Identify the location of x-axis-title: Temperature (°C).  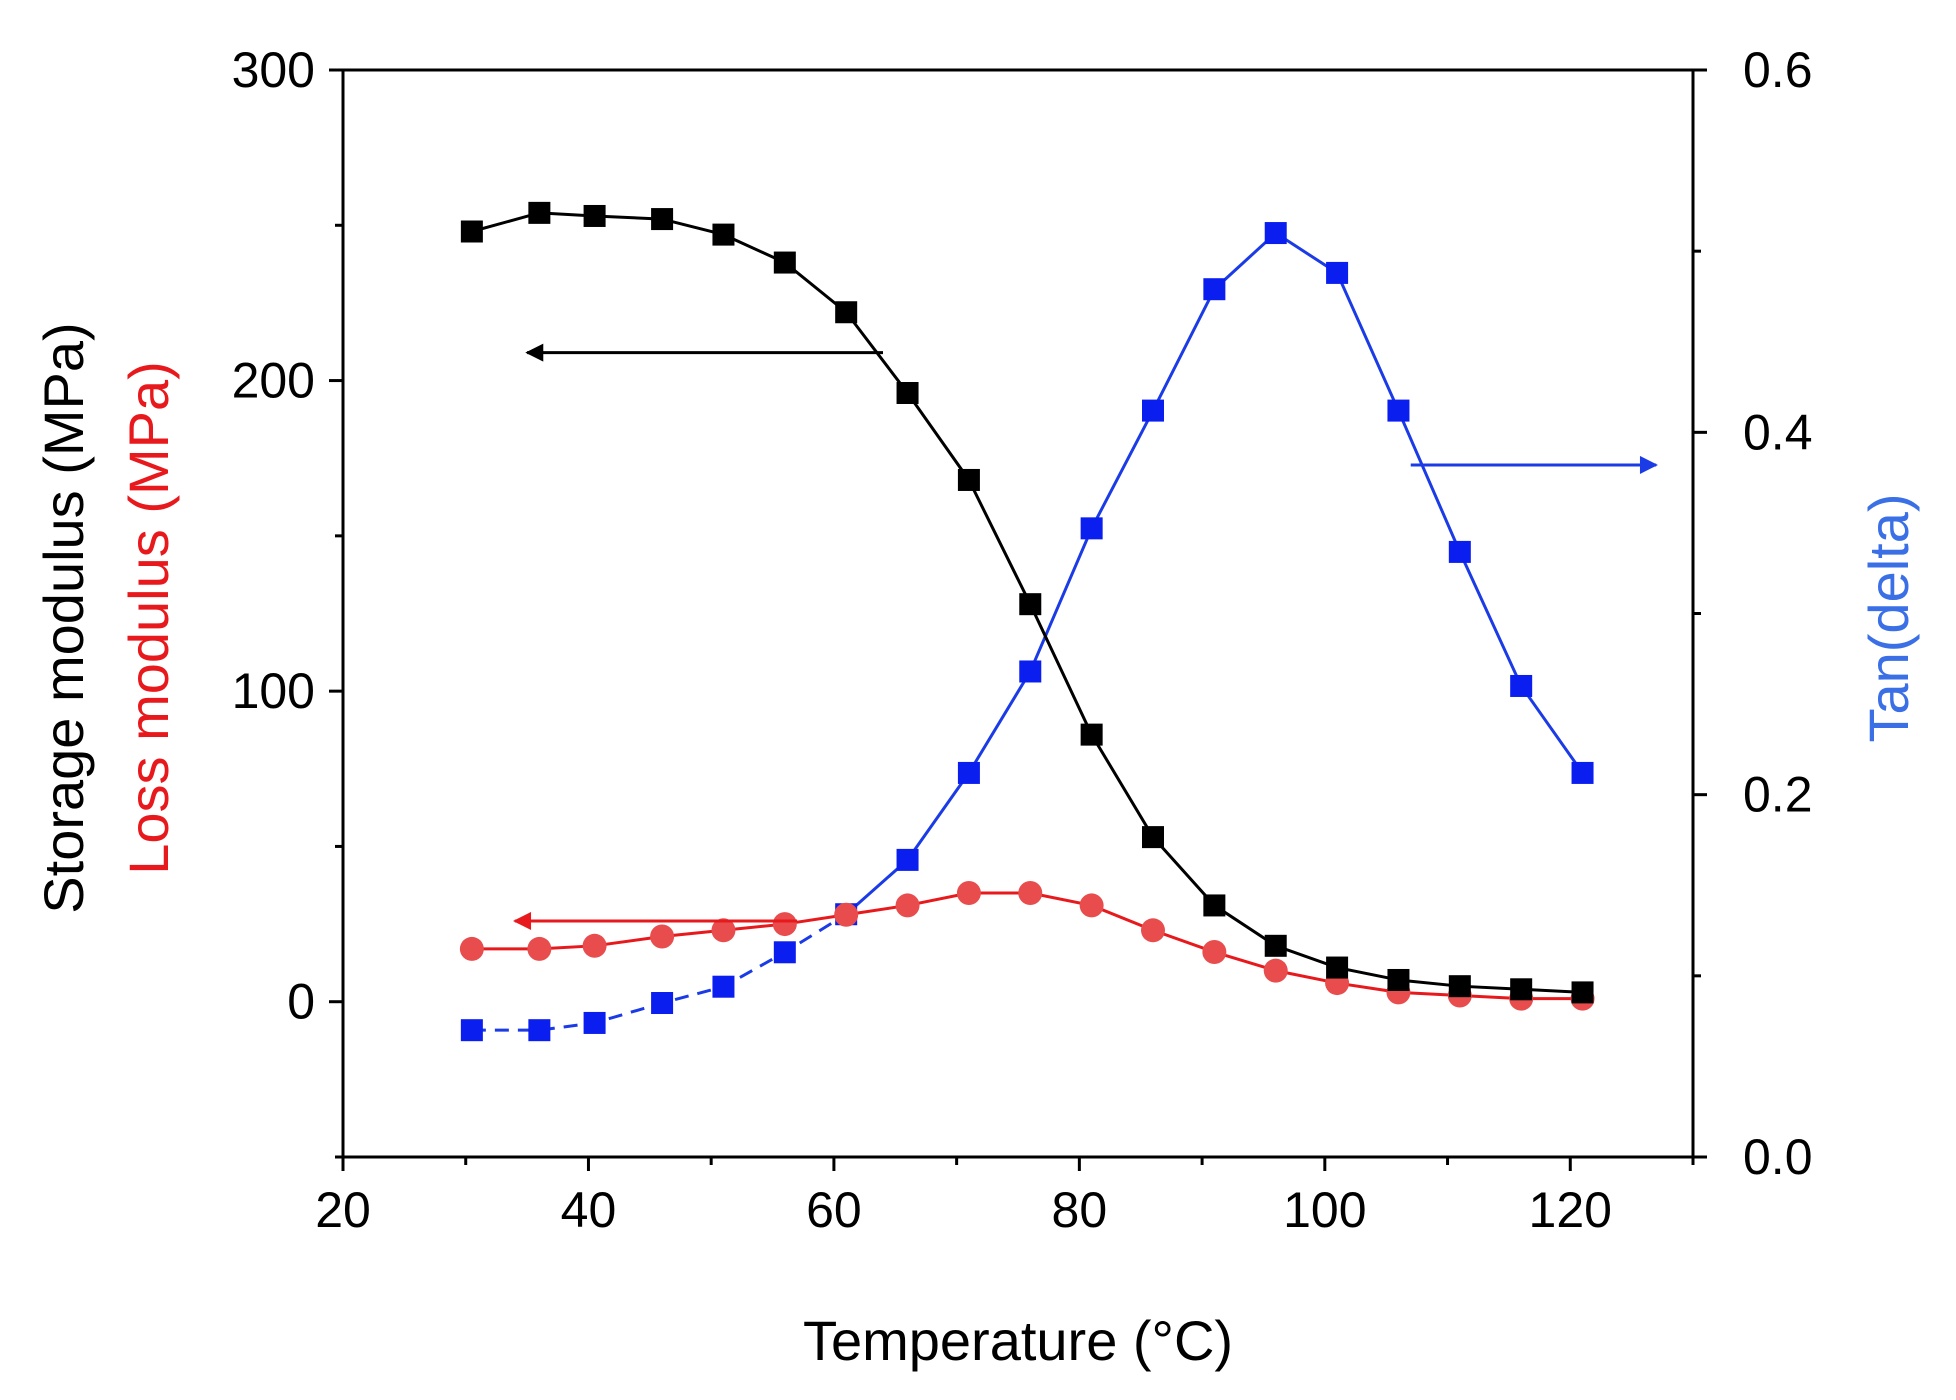
(1018, 1340).